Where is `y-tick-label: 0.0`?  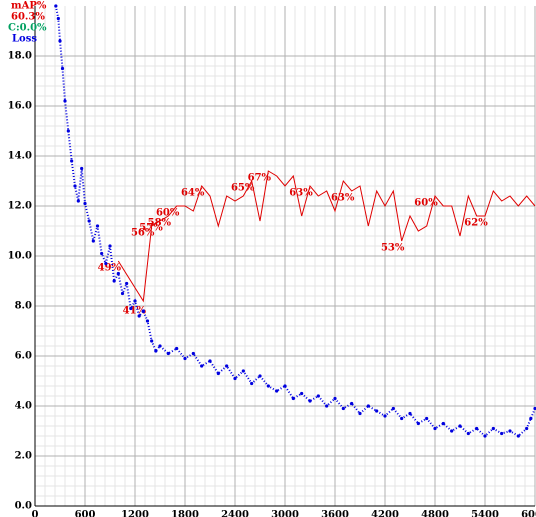
y-tick-label: 0.0 is located at coordinates (23, 506).